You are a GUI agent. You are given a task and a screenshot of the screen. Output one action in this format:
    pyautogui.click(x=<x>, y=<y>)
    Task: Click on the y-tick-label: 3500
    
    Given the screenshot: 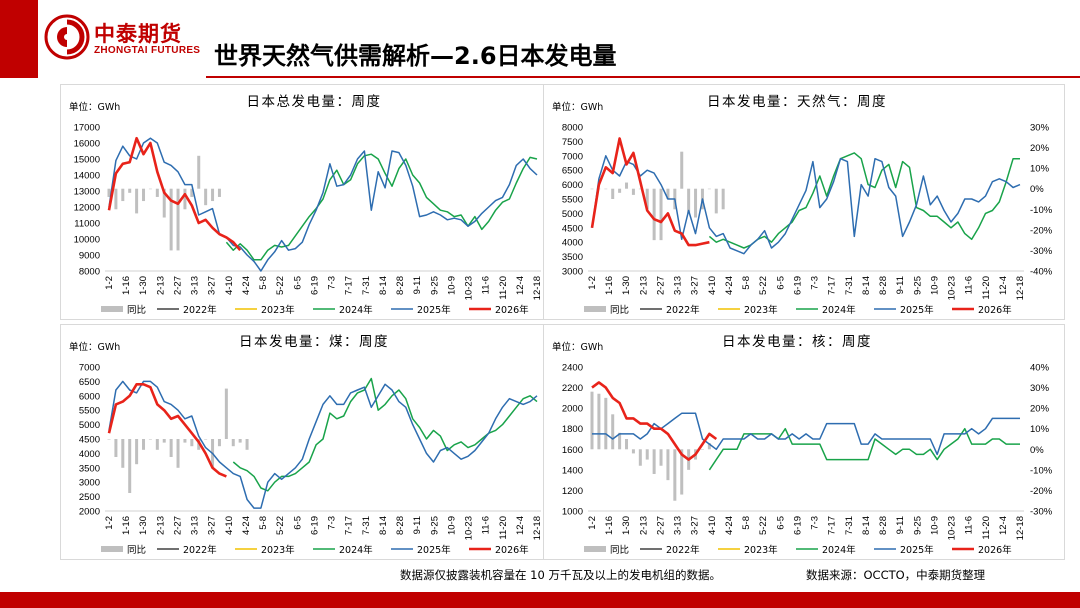 What is the action you would take?
    pyautogui.click(x=572, y=257)
    